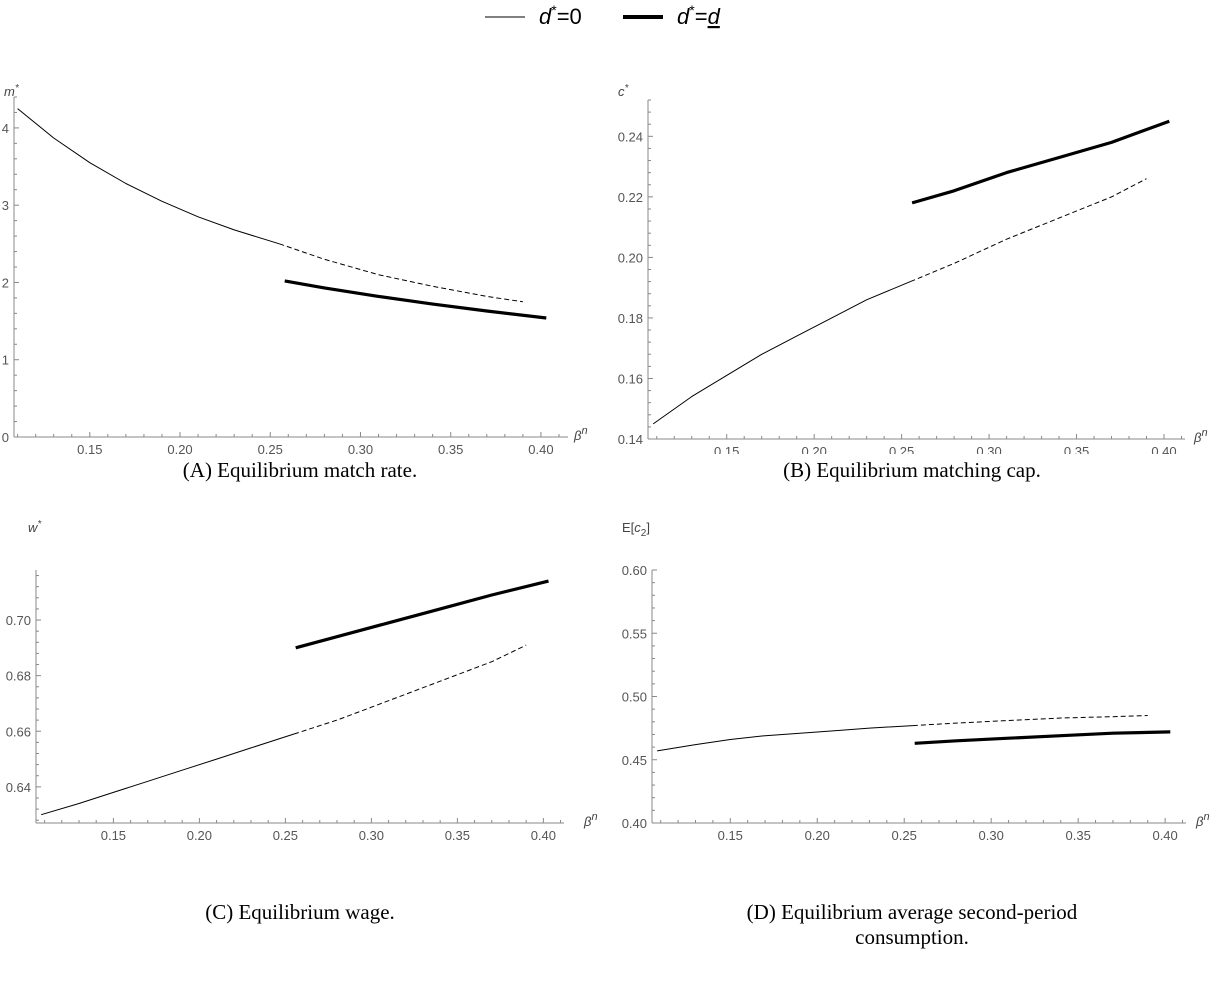  I want to click on y-tick-label-a: 0, so click(5, 437).